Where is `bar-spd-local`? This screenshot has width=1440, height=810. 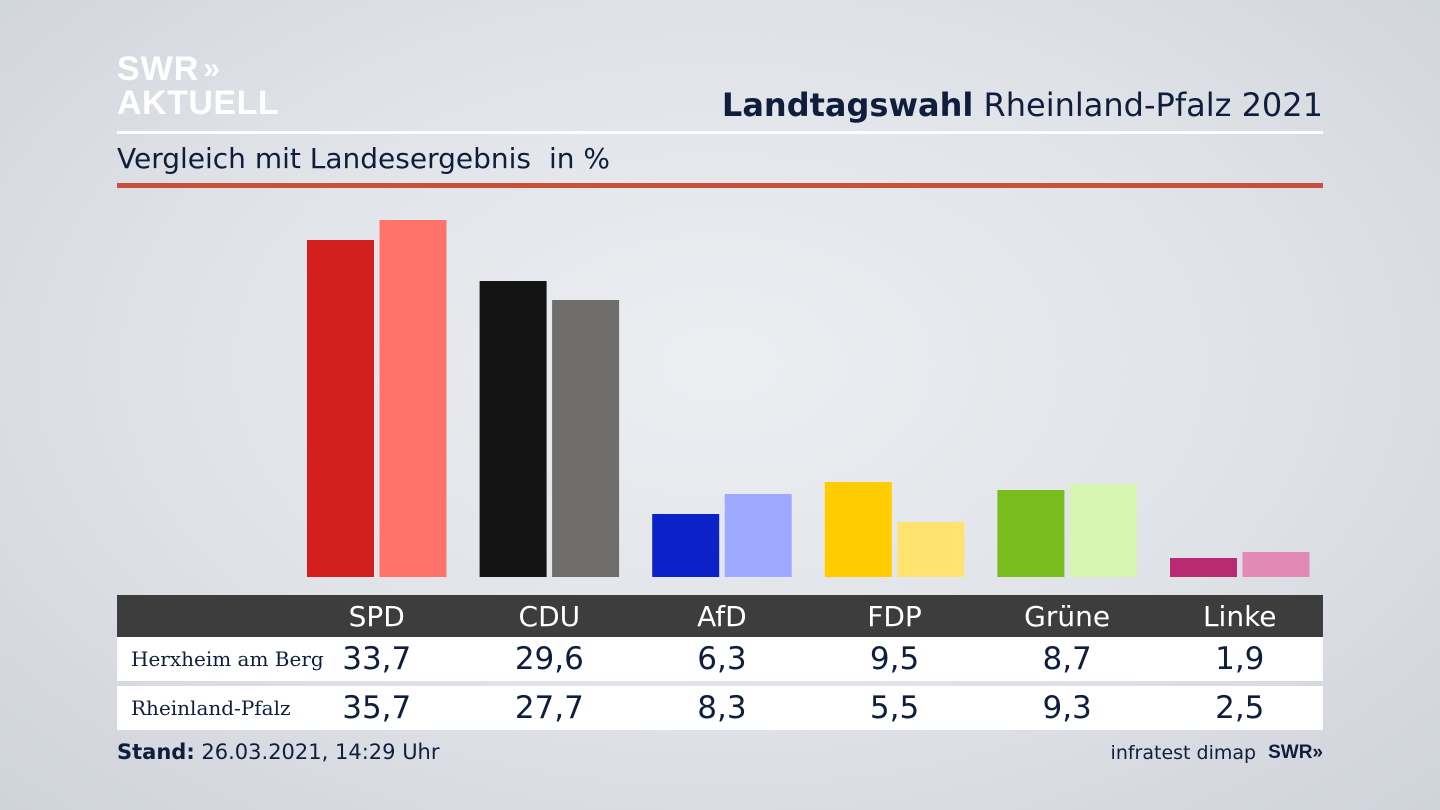 bar-spd-local is located at coordinates (340, 408).